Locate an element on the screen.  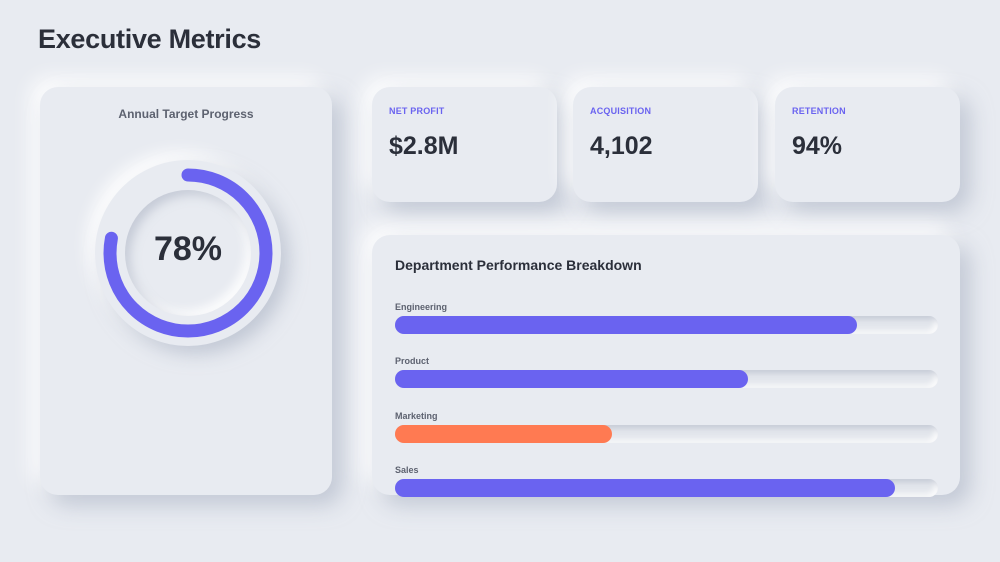
department-row-marketing: Marketing is located at coordinates (666, 431).